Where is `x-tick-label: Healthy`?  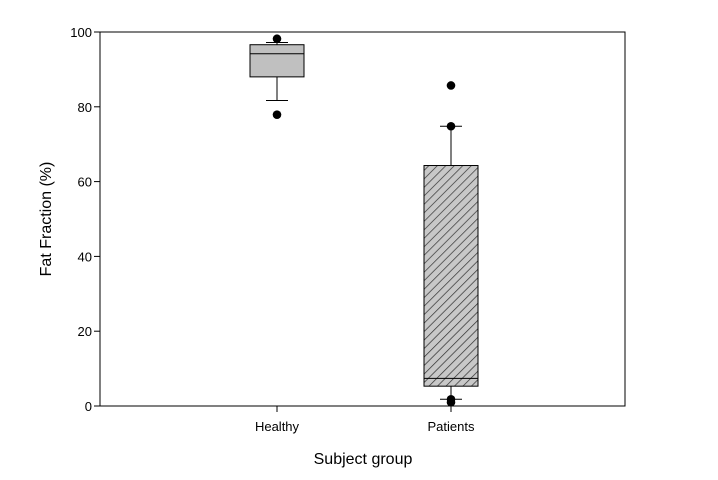
x-tick-label: Healthy is located at coordinates (277, 426).